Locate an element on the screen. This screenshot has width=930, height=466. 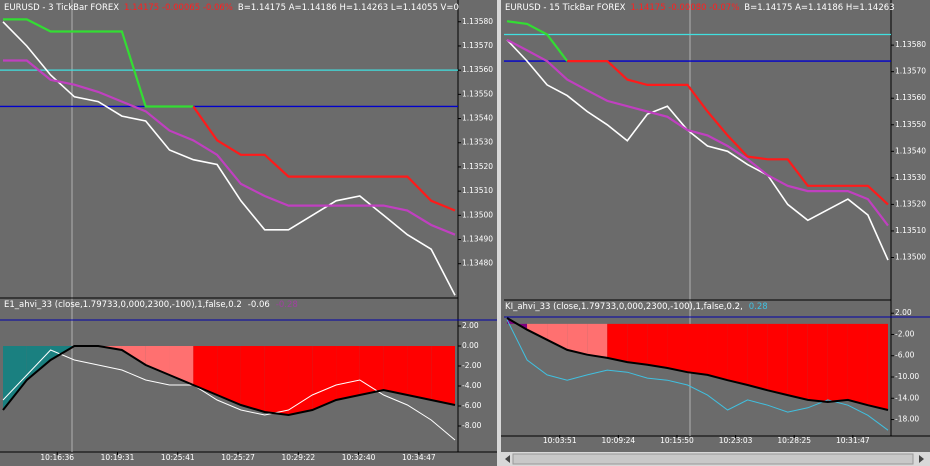
y-tick-label: -8.00 is located at coordinates (472, 425).